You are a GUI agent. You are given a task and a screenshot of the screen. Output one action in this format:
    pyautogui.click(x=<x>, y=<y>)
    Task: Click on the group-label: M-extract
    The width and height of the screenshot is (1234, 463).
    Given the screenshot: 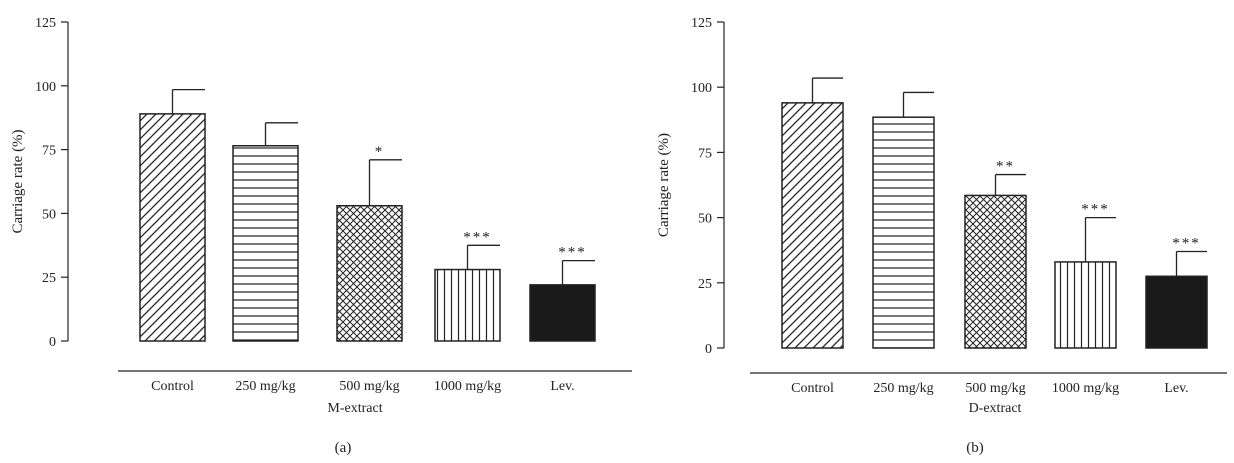 What is the action you would take?
    pyautogui.click(x=354, y=408)
    